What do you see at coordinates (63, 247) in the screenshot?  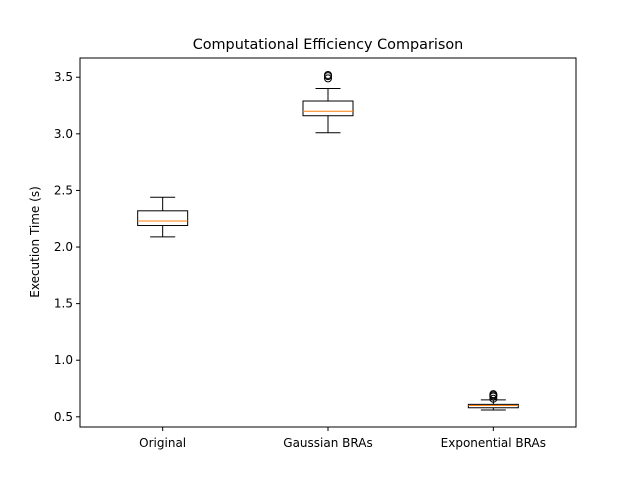 I see `y-tick-label: 2.0` at bounding box center [63, 247].